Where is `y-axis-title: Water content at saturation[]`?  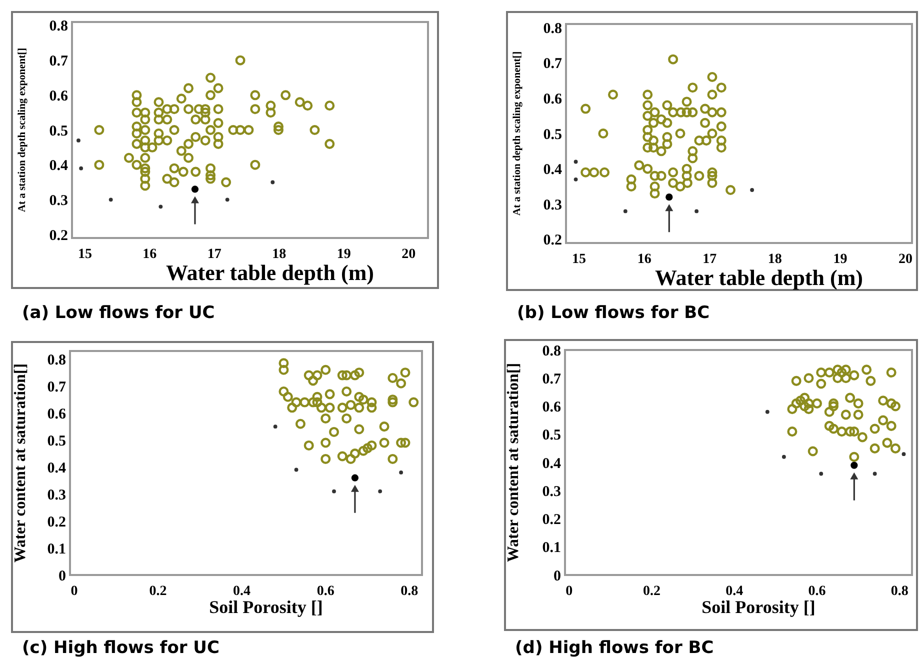 y-axis-title: Water content at saturation[] is located at coordinates (513, 462).